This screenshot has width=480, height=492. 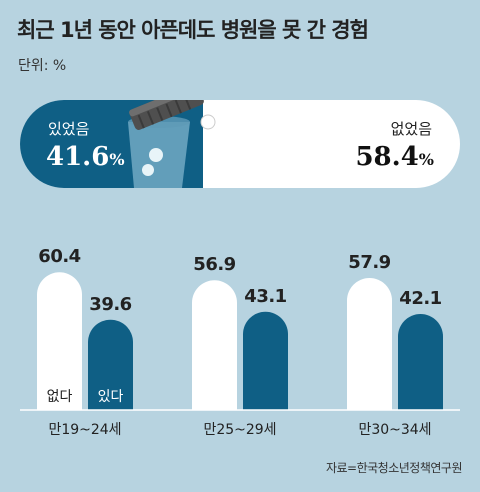 I want to click on category-label: 만19~24세, so click(x=85, y=430).